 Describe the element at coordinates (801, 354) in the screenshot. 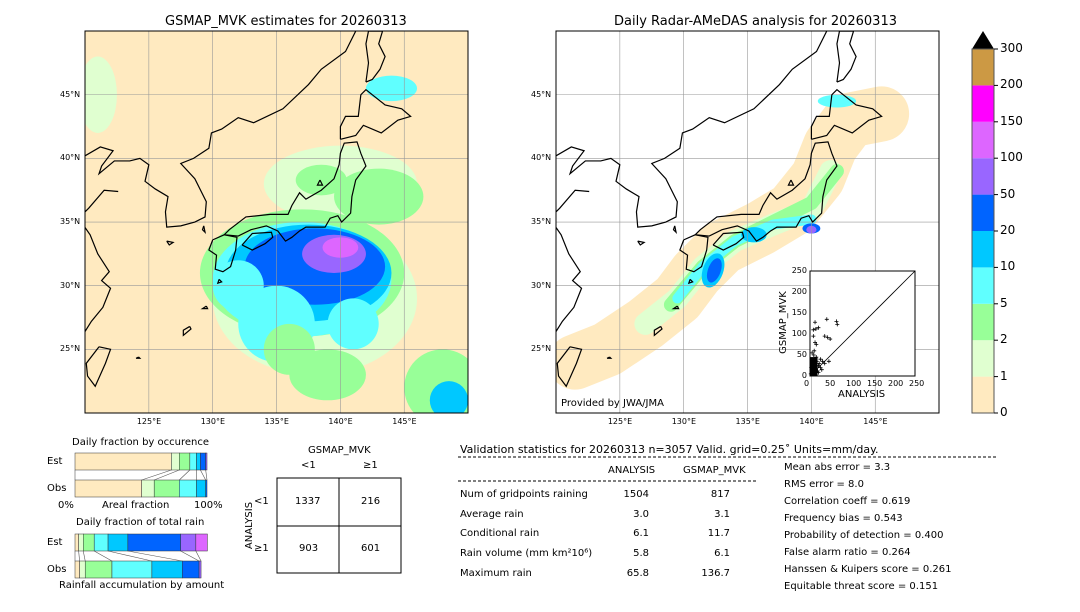

I see `scatter-y-tick: 50` at that location.